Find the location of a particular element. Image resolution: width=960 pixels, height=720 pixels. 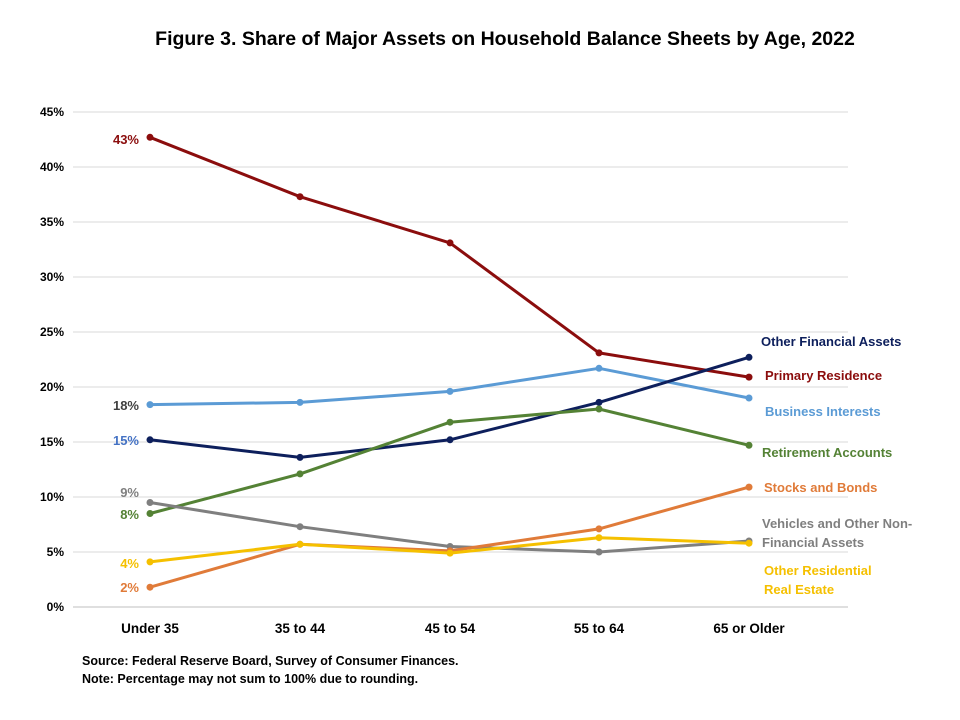

x-tick-label: 45 to 54 is located at coordinates (450, 628).